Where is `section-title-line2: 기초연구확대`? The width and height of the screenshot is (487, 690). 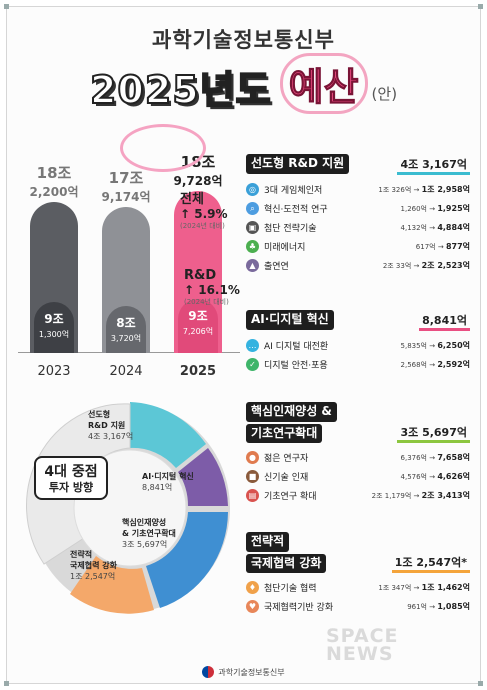
section-title-line2: 기초연구확대 is located at coordinates (284, 433).